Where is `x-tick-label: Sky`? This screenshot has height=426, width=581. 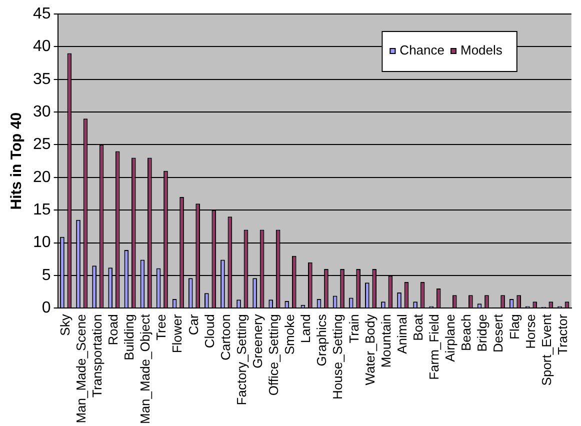
x-tick-label: Sky is located at coordinates (64, 325).